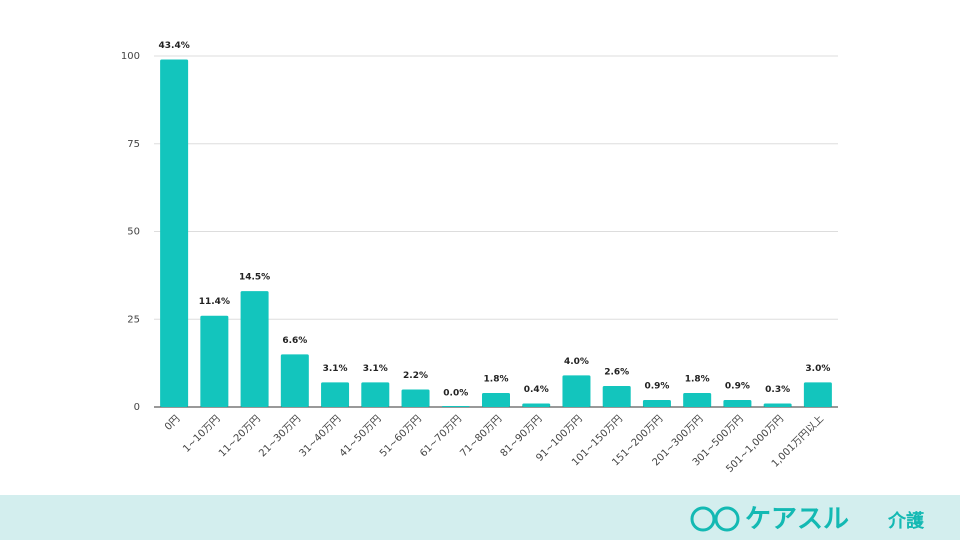 The image size is (960, 544). I want to click on y-tick-label: 0, so click(137, 407).